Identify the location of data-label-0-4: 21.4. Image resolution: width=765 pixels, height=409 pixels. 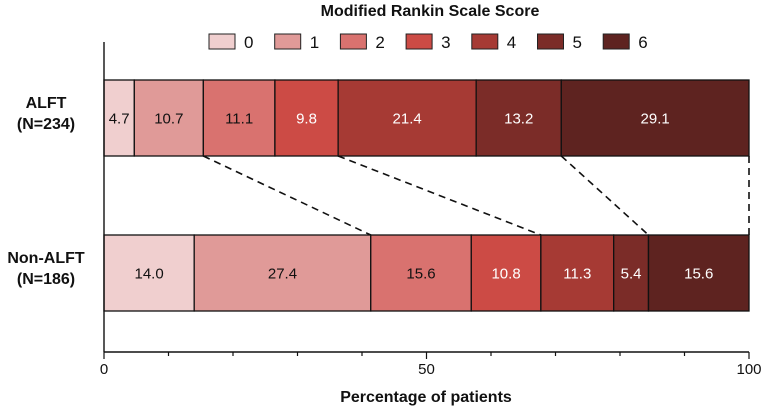
(407, 119).